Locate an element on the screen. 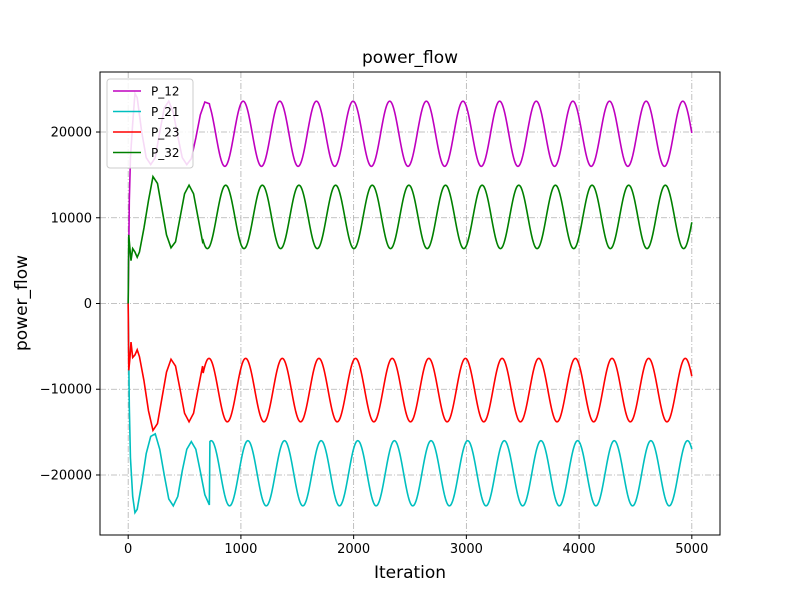 This screenshot has height=600, width=800. legend: P_12 P_21 P_23 P_32 is located at coordinates (150, 123).